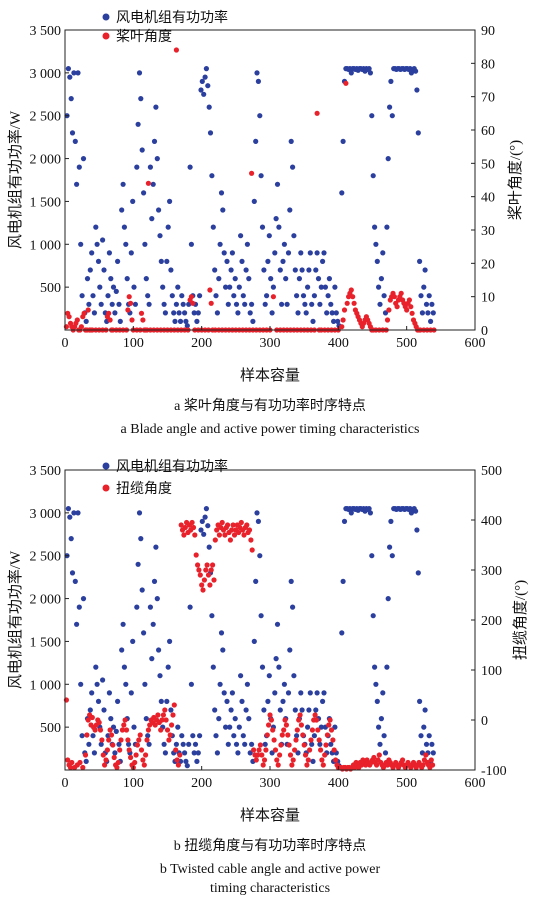  What do you see at coordinates (201, 783) in the screenshot?
I see `x-tick-label: 200` at bounding box center [201, 783].